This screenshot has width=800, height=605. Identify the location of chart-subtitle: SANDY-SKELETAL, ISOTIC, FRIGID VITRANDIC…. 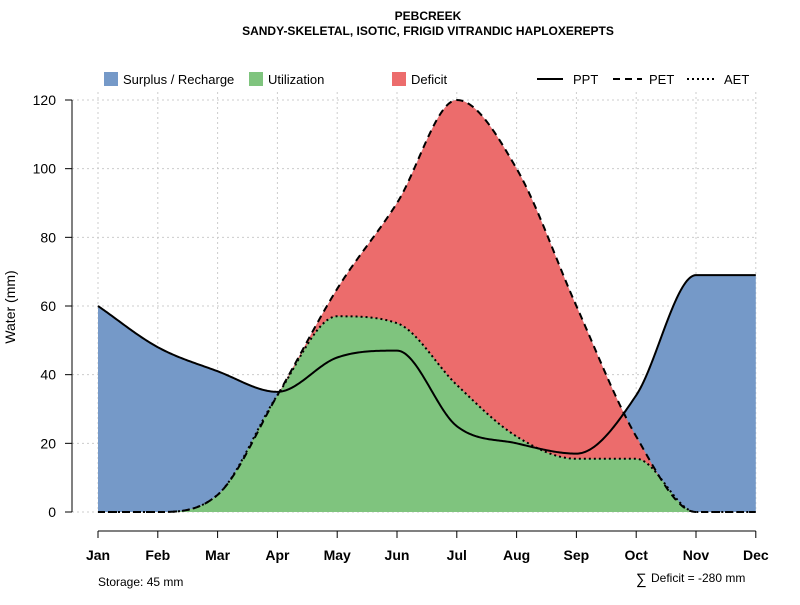
(428, 31).